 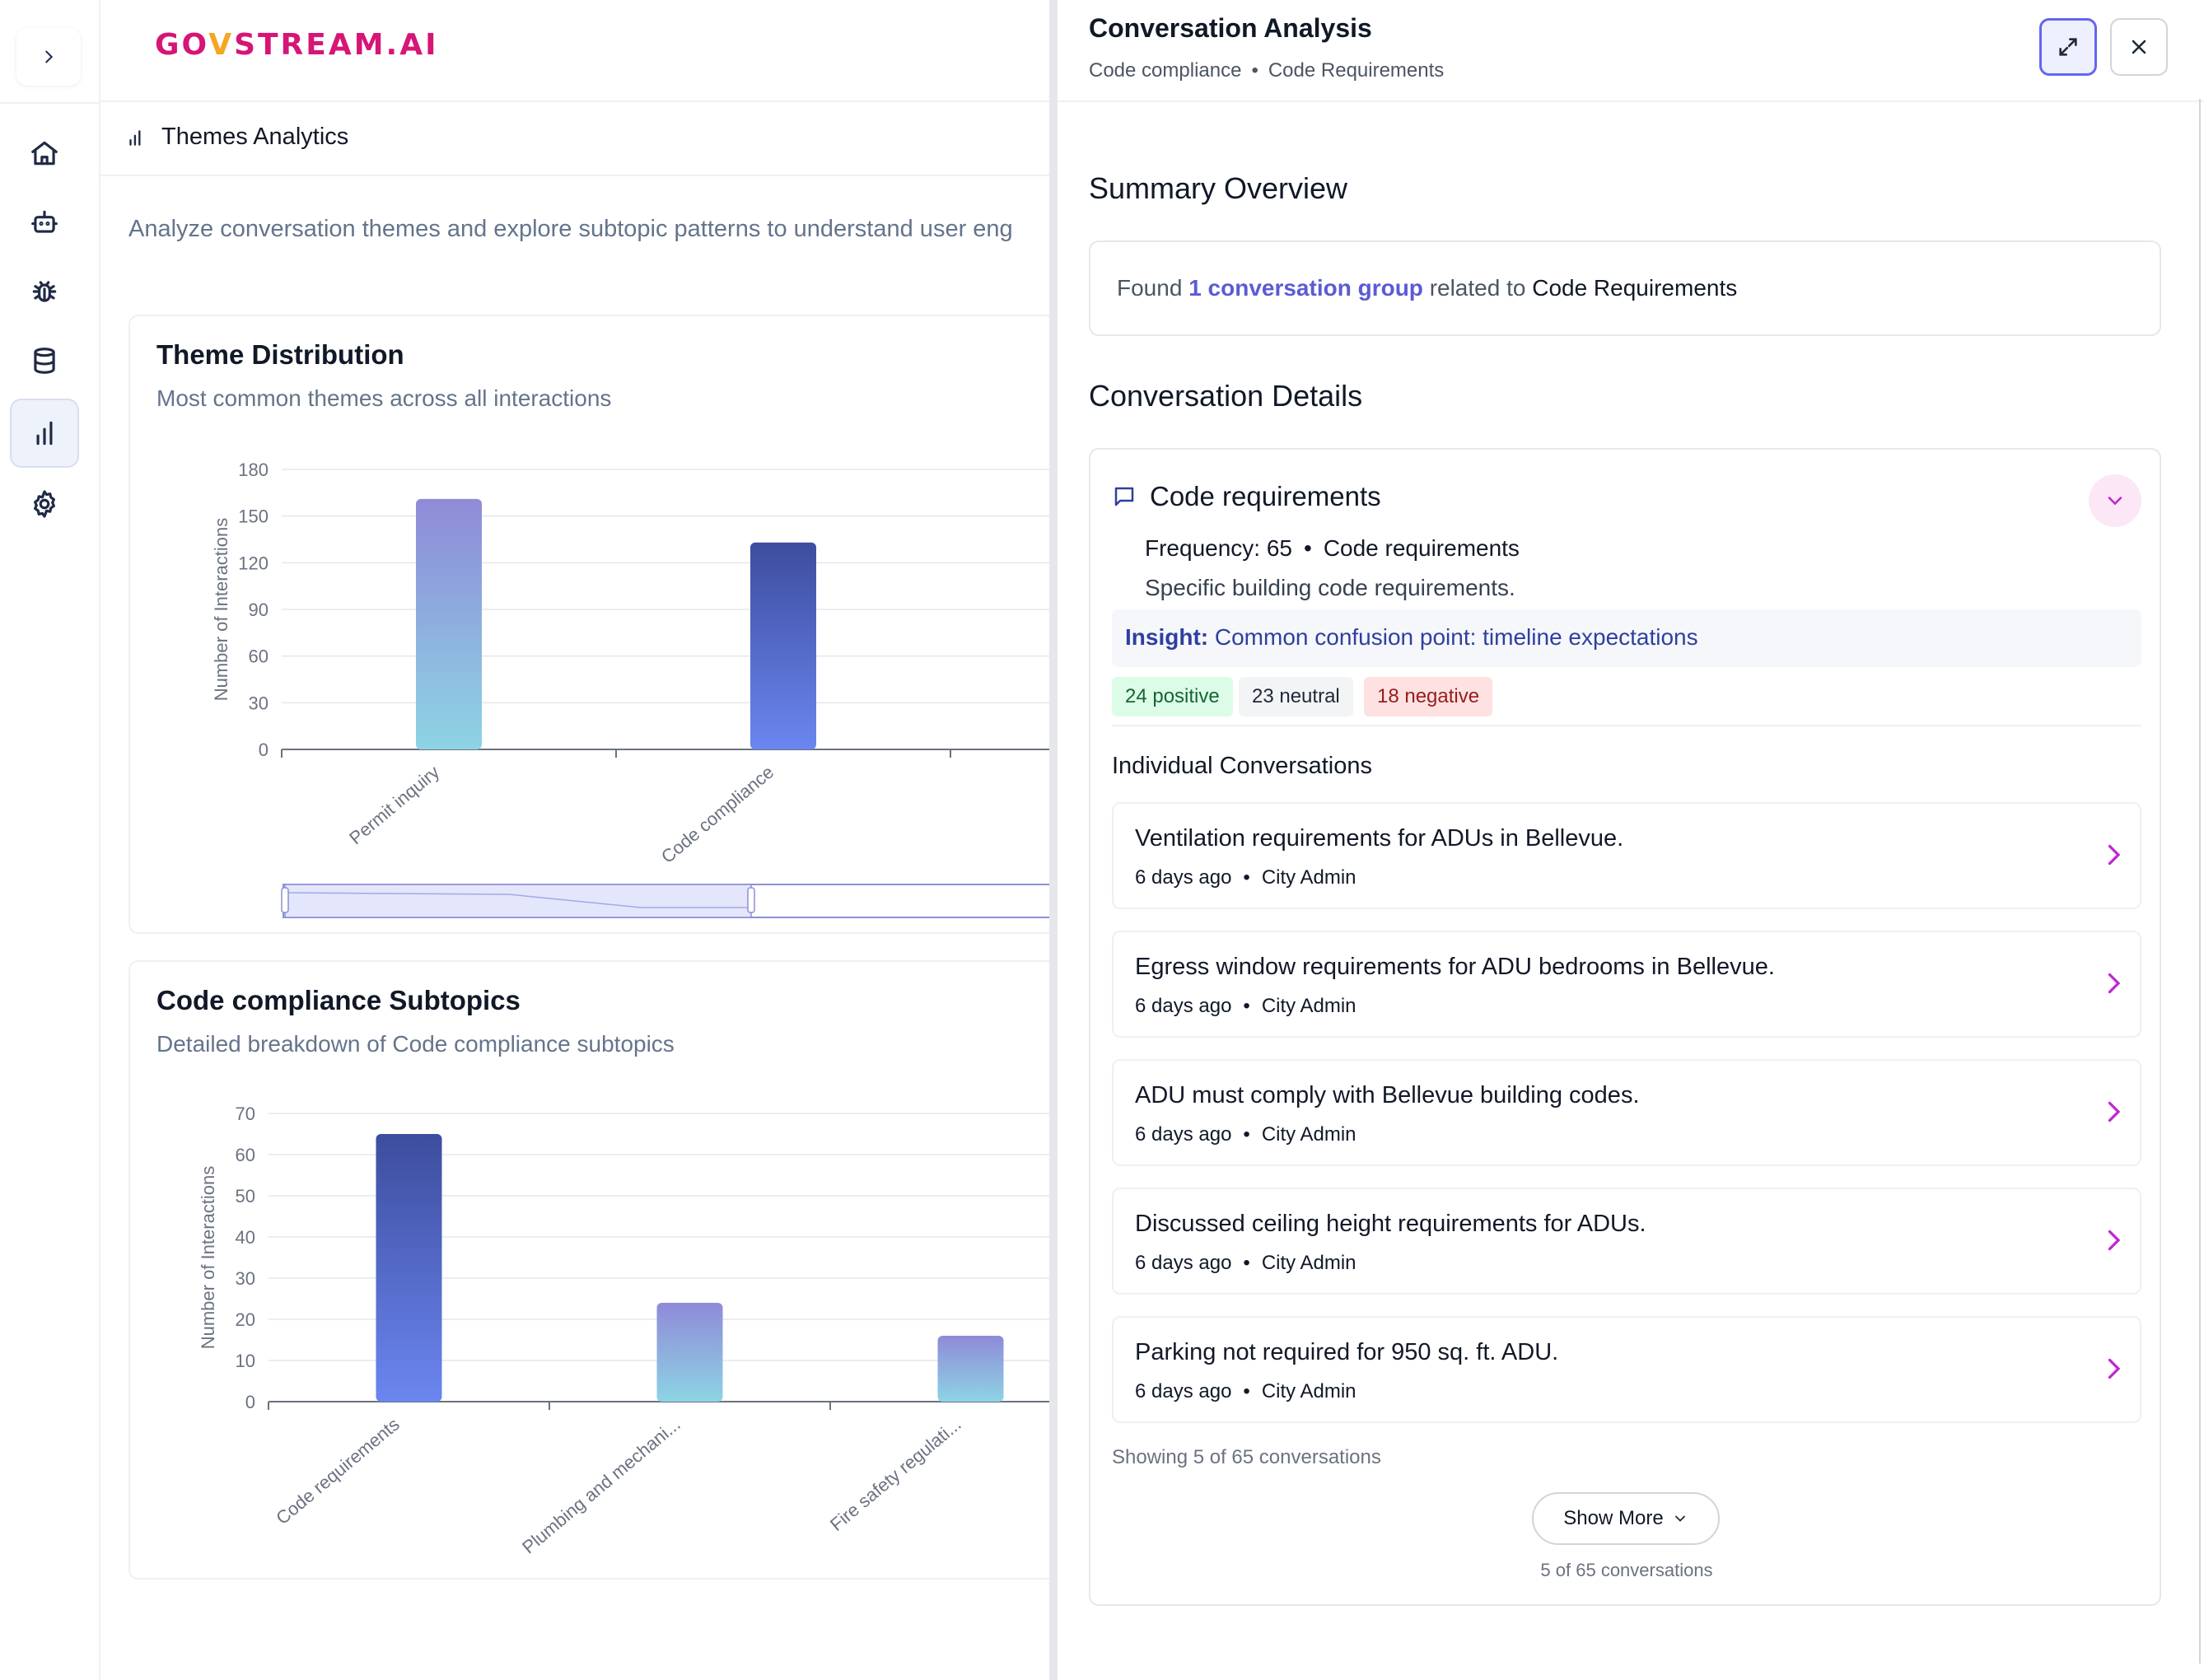 I want to click on sidebar-rail, so click(x=50, y=840).